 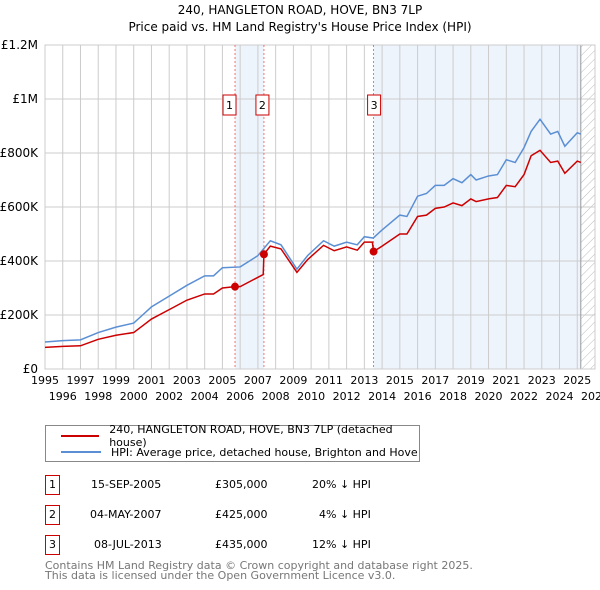 What do you see at coordinates (418, 396) in the screenshot?
I see `x-tick-label: 2016` at bounding box center [418, 396].